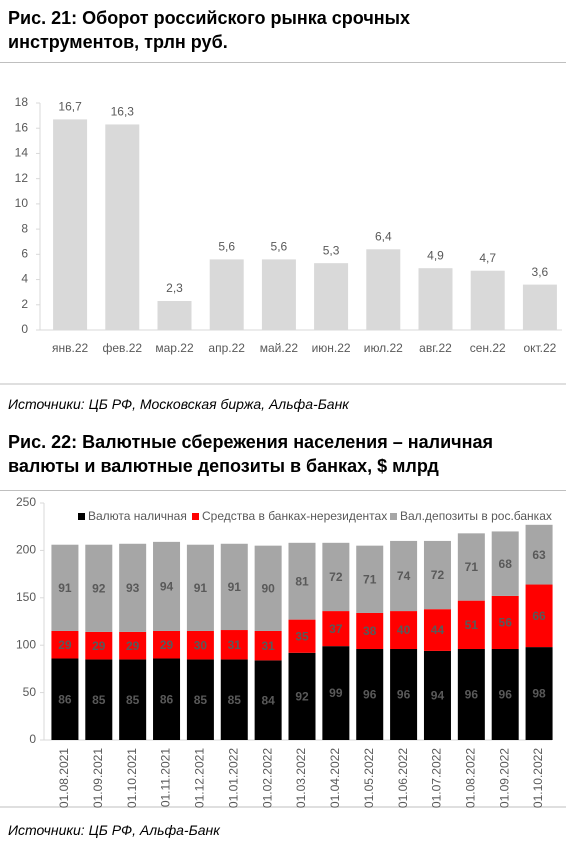  Describe the element at coordinates (174, 348) in the screenshot. I see `x-tick-label: мар.22` at that location.